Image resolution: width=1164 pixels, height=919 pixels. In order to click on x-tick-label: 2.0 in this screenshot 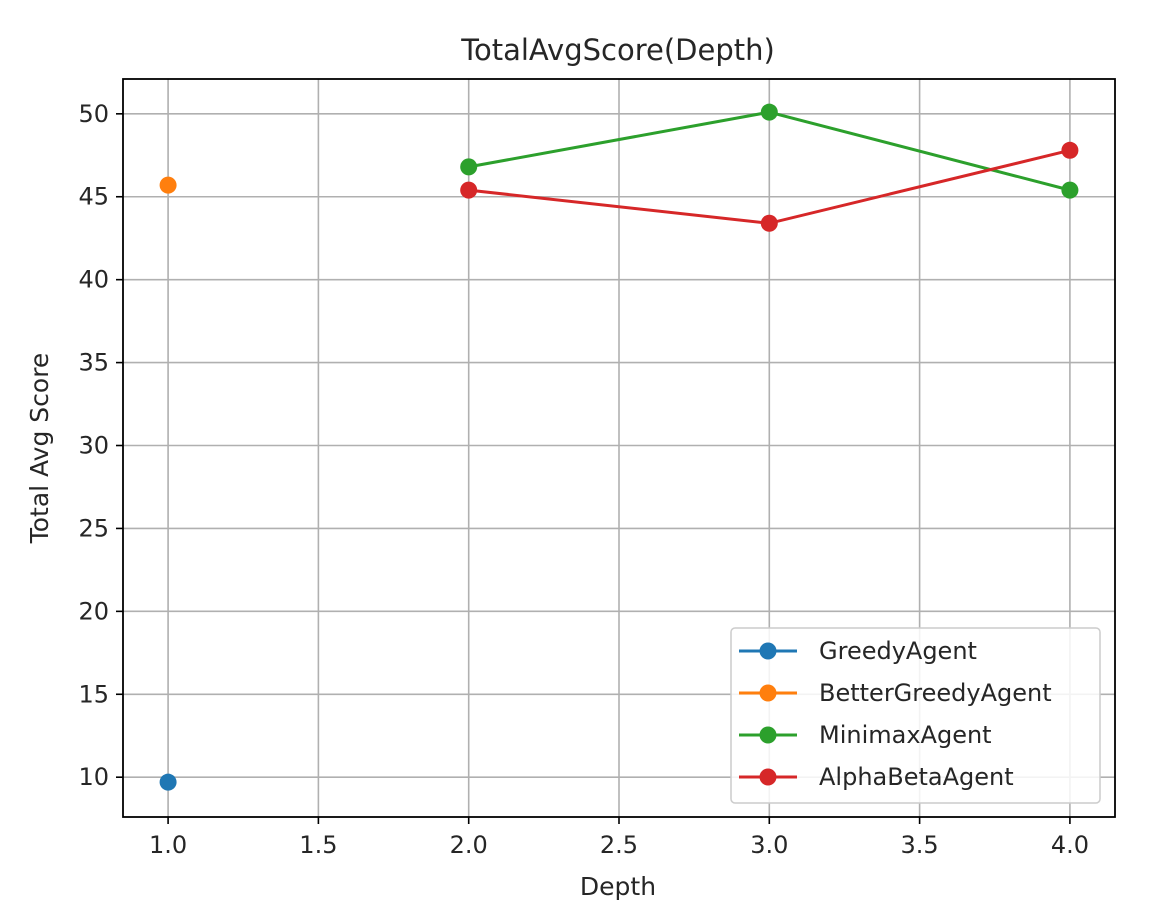, I will do `click(469, 845)`.